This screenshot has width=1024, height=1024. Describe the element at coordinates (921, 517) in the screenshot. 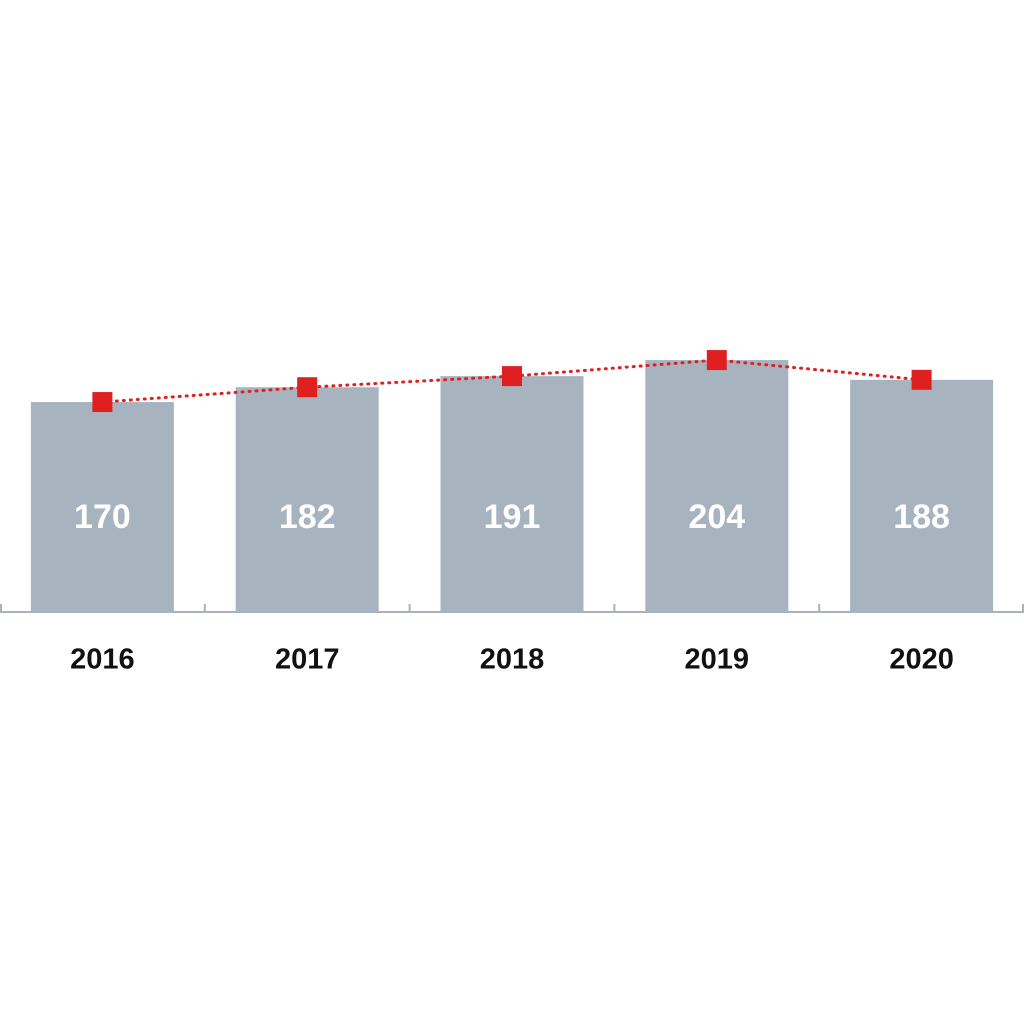

I see `value-label: 188` at that location.